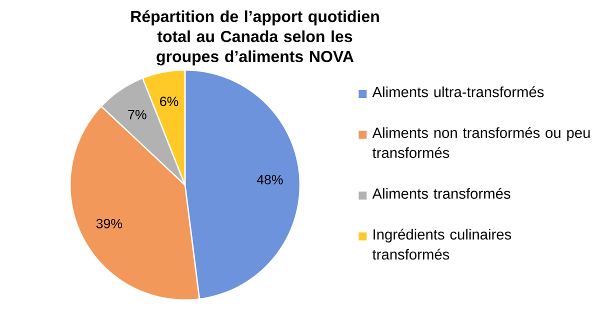  What do you see at coordinates (255, 38) in the screenshot?
I see `chart-title: Répartition de l’apport quotidien total au Canada selon les groupes d’aliments NOVA` at bounding box center [255, 38].